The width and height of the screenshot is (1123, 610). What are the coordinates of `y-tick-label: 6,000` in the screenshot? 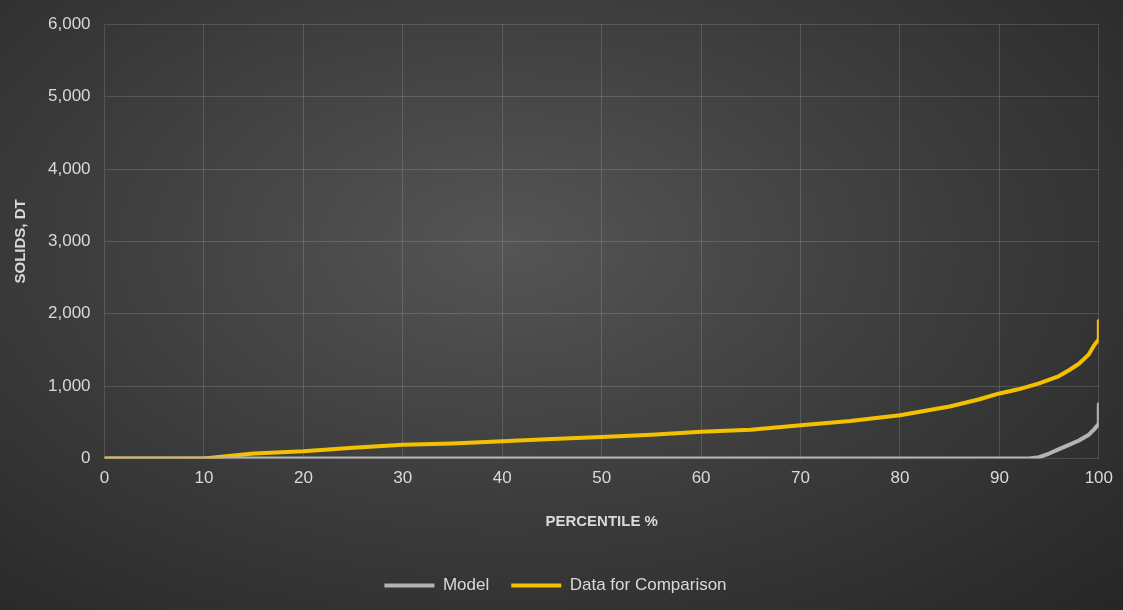 It's located at (69, 23).